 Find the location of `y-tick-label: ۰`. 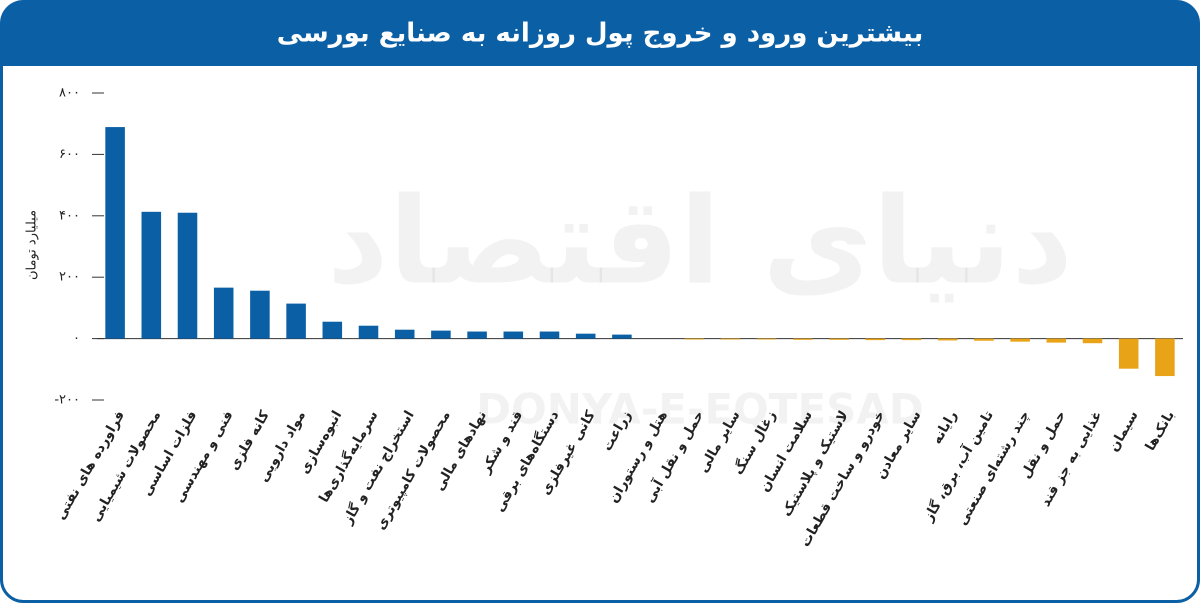

y-tick-label: ۰ is located at coordinates (76, 338).